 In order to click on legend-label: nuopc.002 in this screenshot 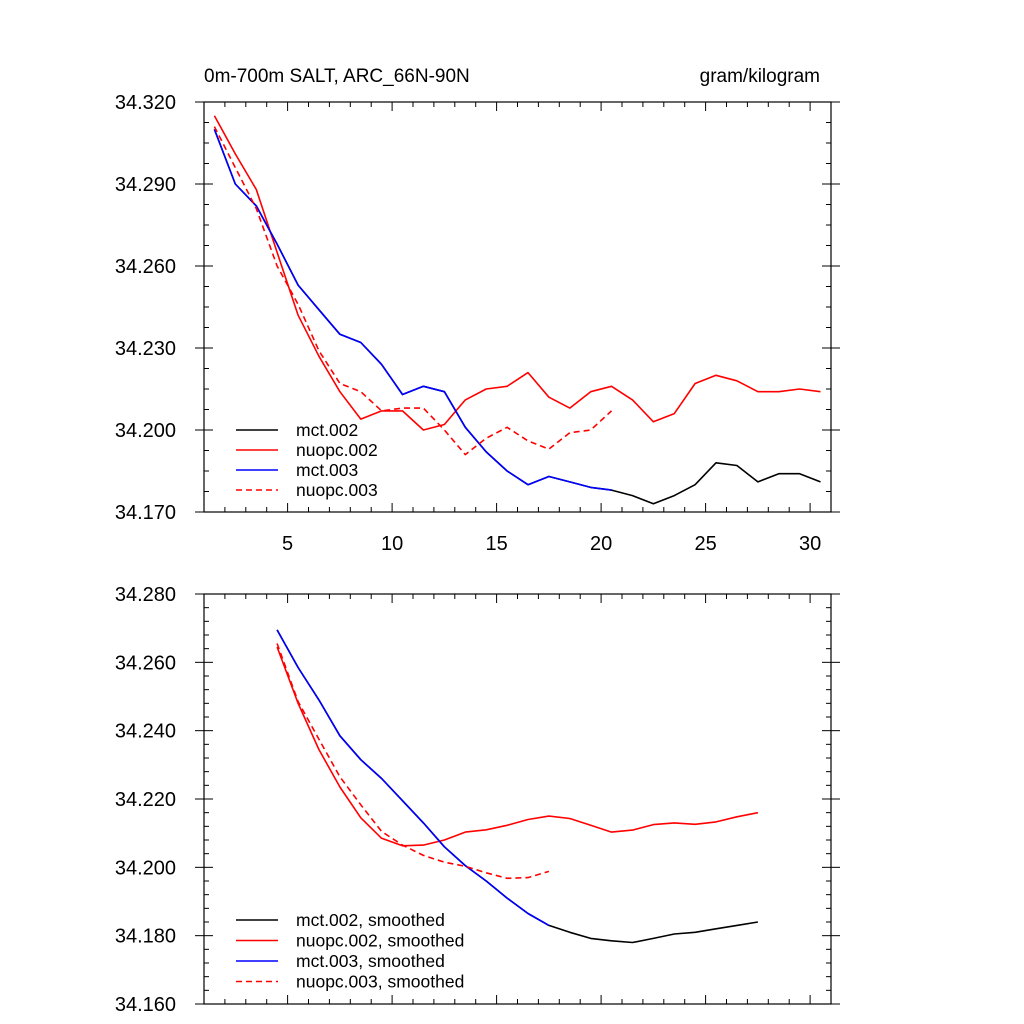, I will do `click(337, 450)`.